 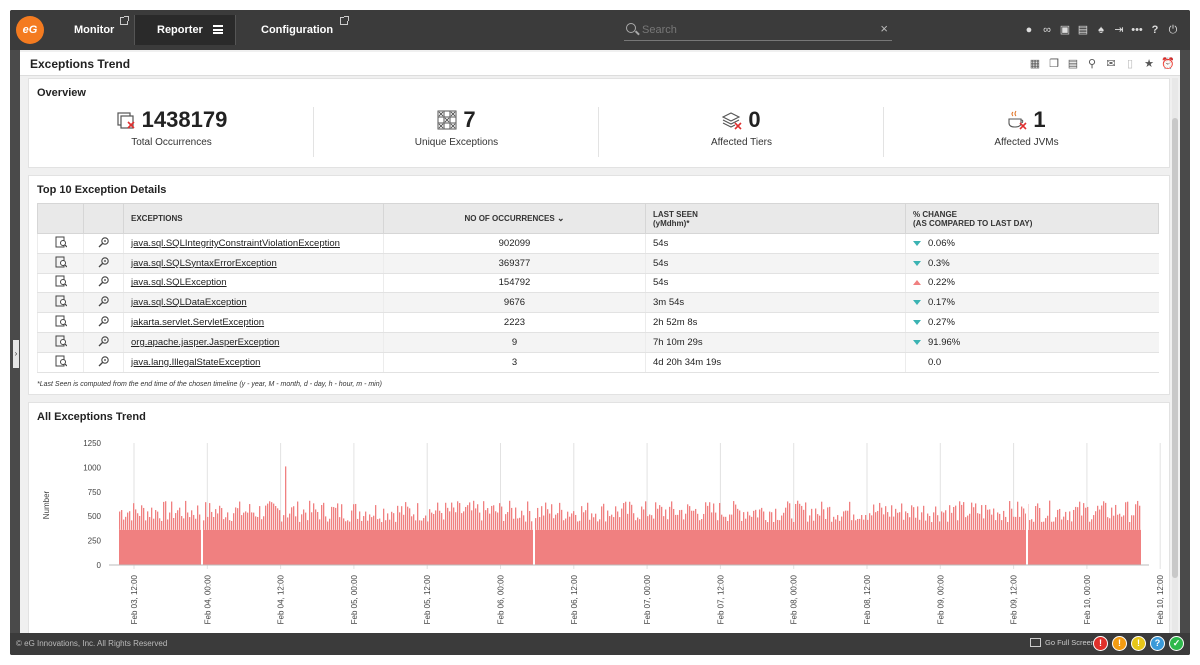 I want to click on alarm-icon: ⏰, so click(x=1168, y=64).